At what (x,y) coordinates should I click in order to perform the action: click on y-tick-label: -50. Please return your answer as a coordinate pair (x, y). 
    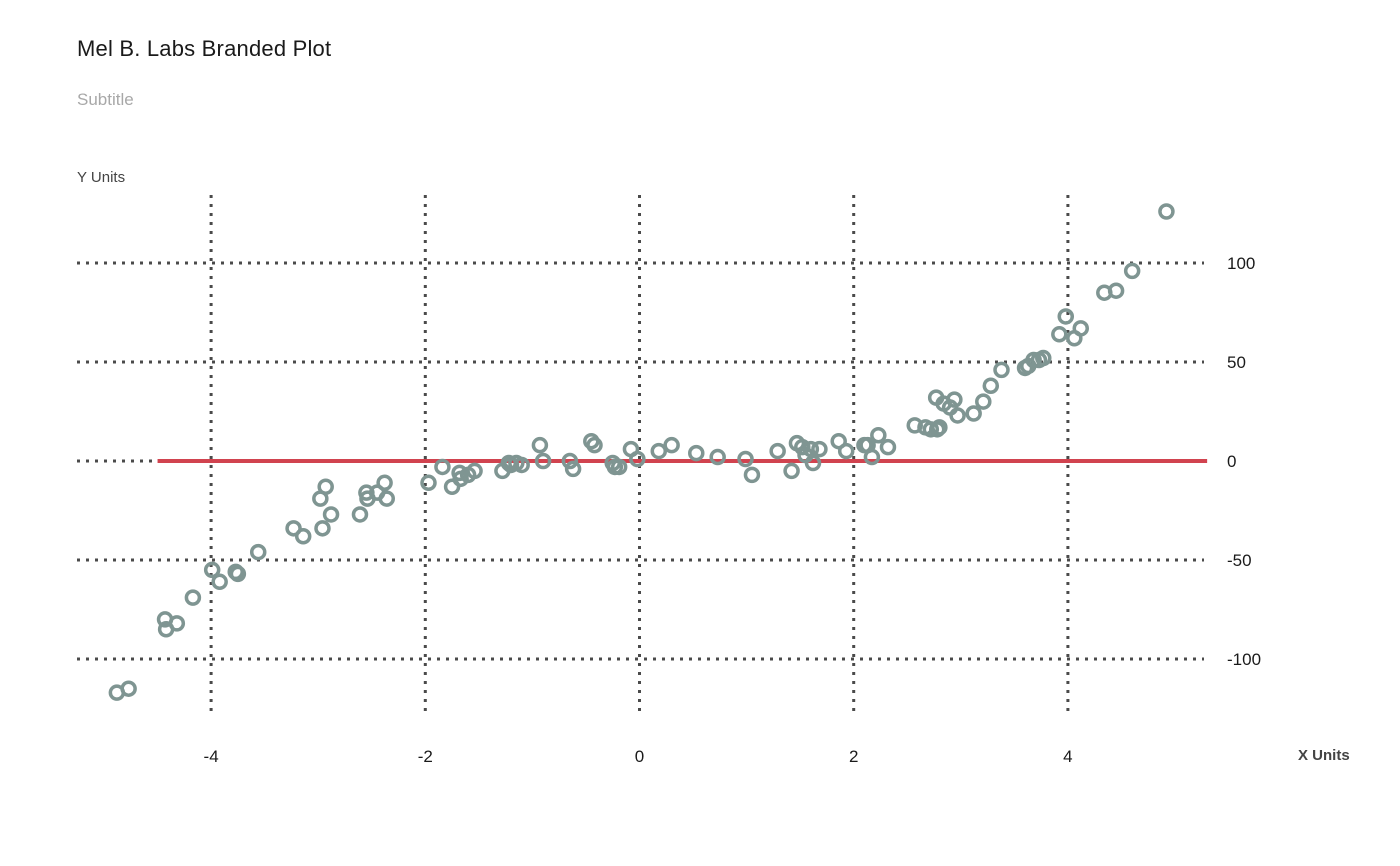
    Looking at the image, I should click on (1239, 560).